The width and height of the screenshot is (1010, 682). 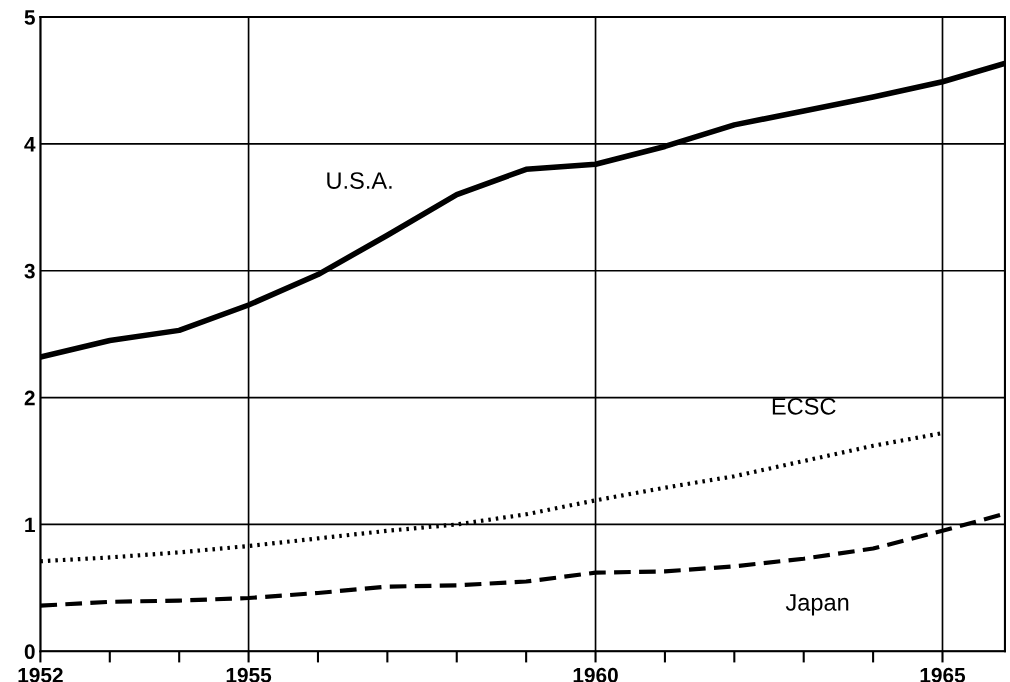 What do you see at coordinates (29, 271) in the screenshot?
I see `y-tick-label: 3` at bounding box center [29, 271].